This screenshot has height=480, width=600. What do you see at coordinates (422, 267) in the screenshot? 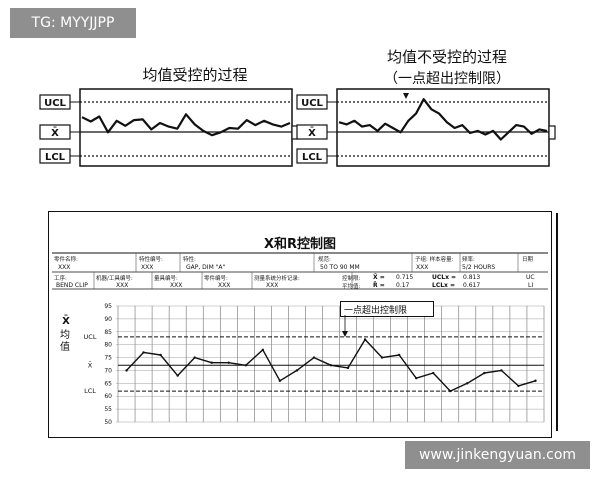
I see `field-subgroup-value: XXX` at bounding box center [422, 267].